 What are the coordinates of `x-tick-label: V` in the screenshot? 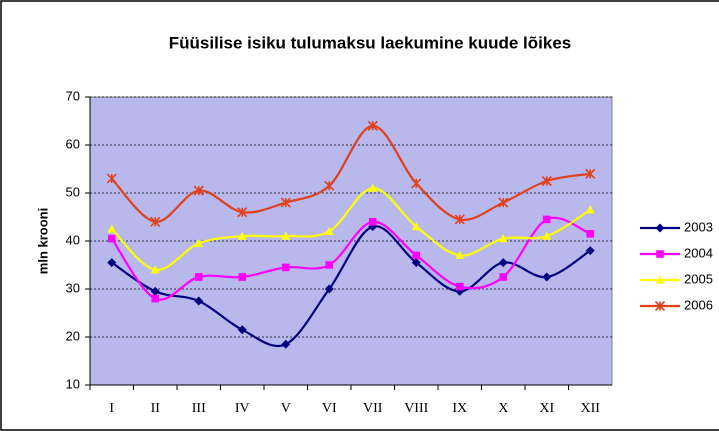 It's located at (286, 408).